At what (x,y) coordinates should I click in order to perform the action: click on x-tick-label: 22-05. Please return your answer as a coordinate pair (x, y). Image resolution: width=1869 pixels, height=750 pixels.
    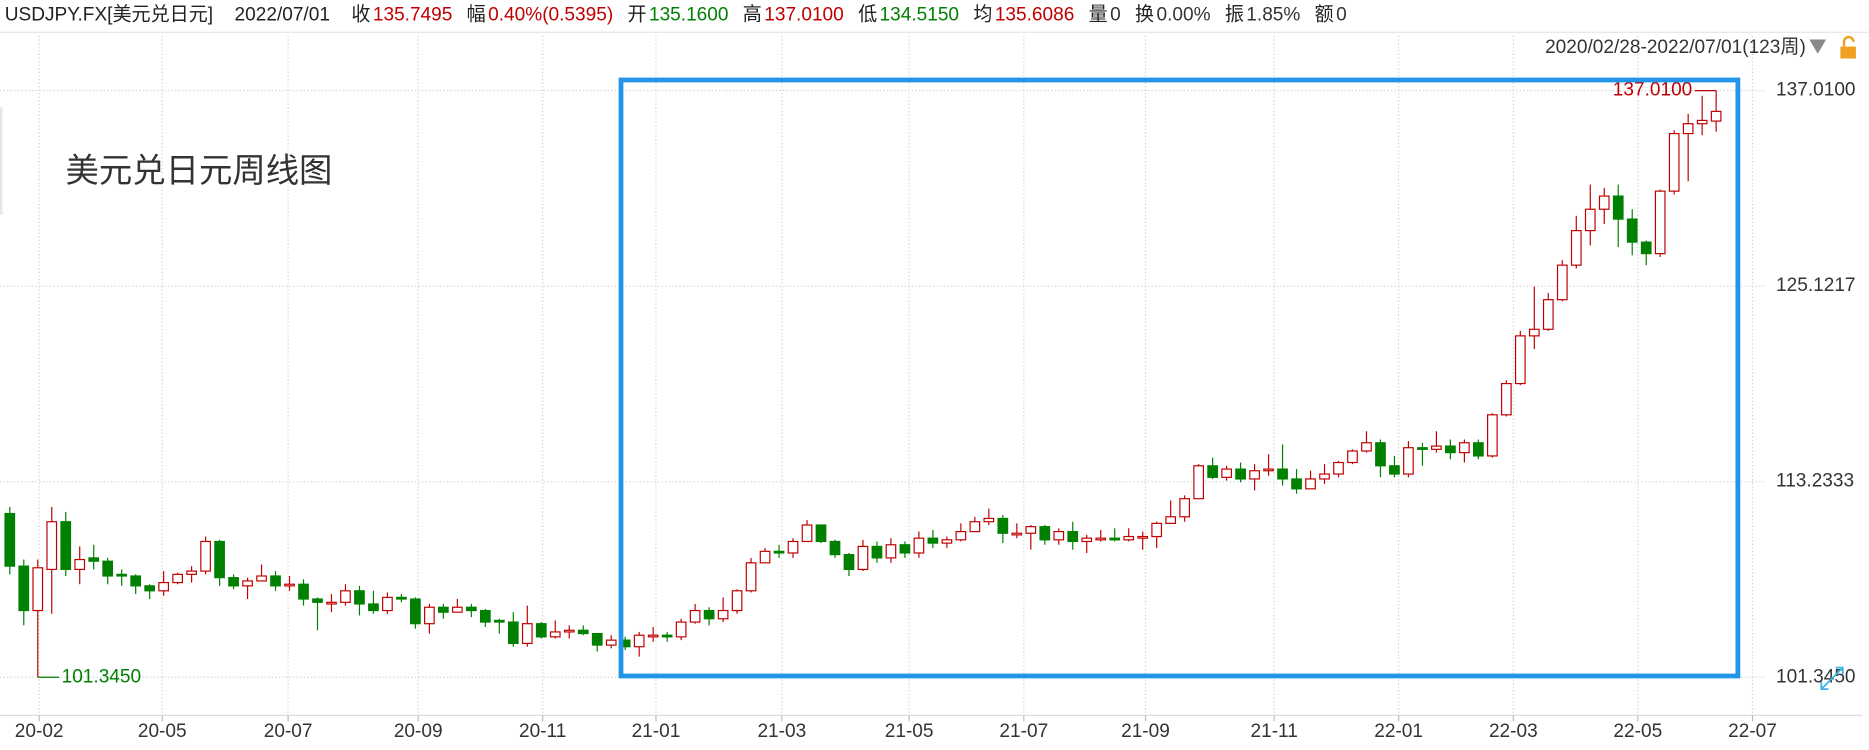
    Looking at the image, I should click on (1637, 731).